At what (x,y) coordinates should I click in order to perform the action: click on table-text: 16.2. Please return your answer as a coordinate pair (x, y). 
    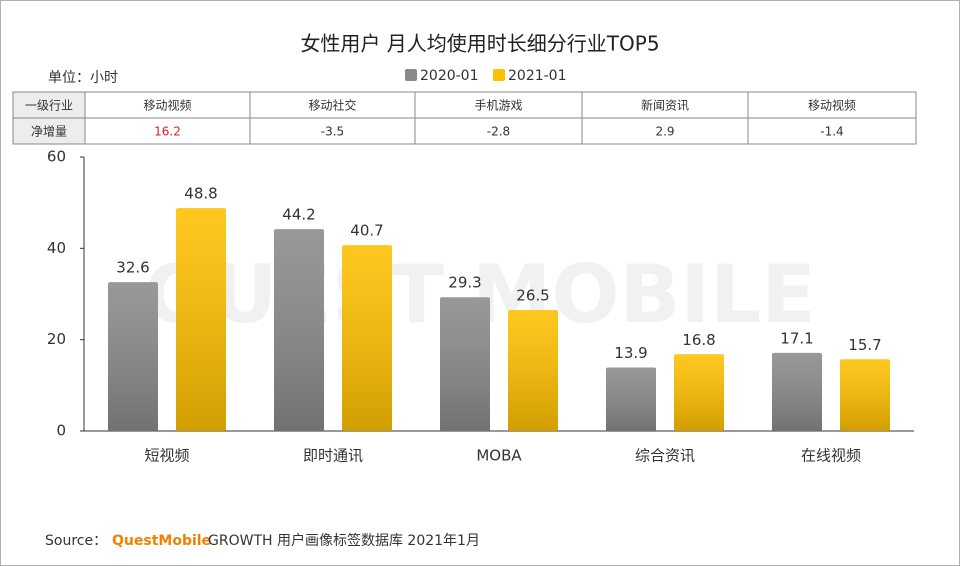
    Looking at the image, I should click on (167, 132).